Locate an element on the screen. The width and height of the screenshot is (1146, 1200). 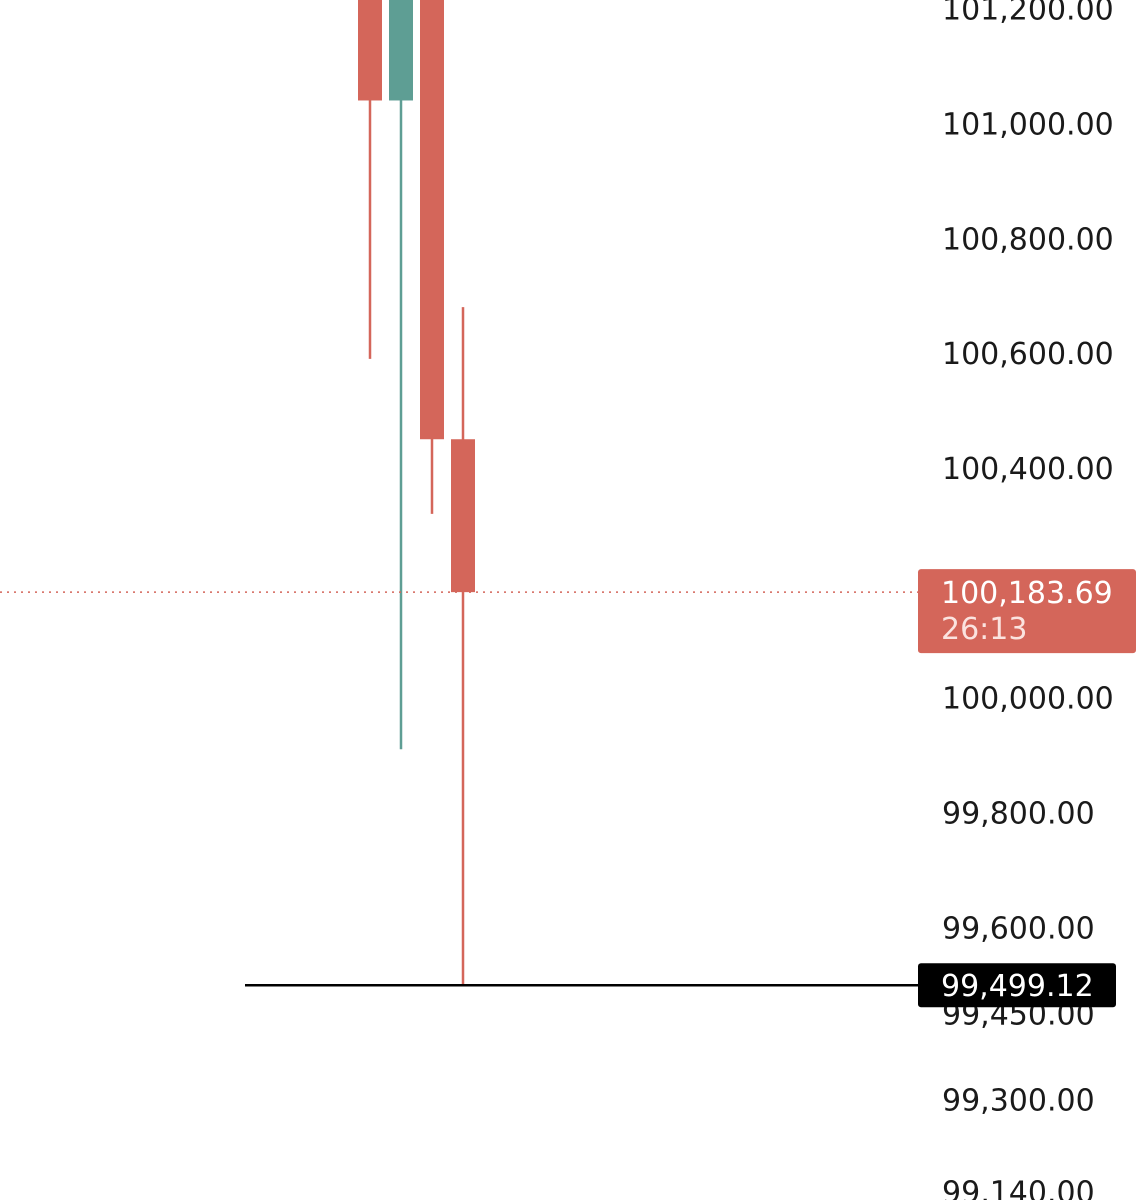
horizontal-line-label: 99,499.12 is located at coordinates (1017, 985).